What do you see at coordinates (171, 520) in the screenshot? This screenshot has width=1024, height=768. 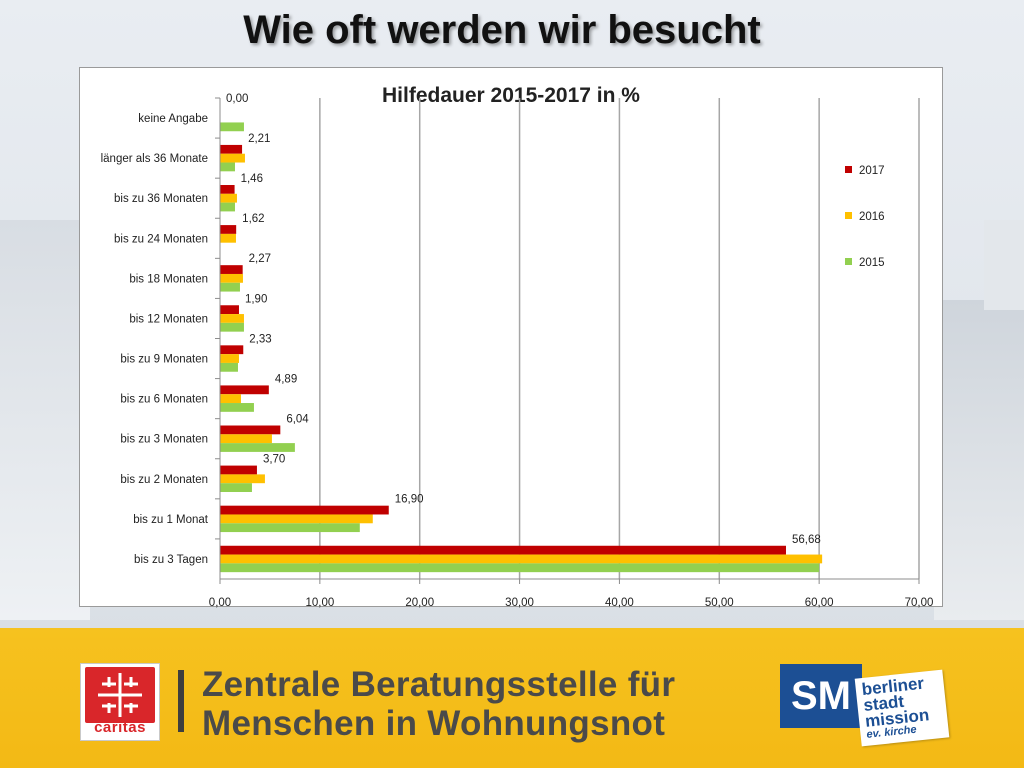 I see `y-tick-label: bis zu 1 Monat` at bounding box center [171, 520].